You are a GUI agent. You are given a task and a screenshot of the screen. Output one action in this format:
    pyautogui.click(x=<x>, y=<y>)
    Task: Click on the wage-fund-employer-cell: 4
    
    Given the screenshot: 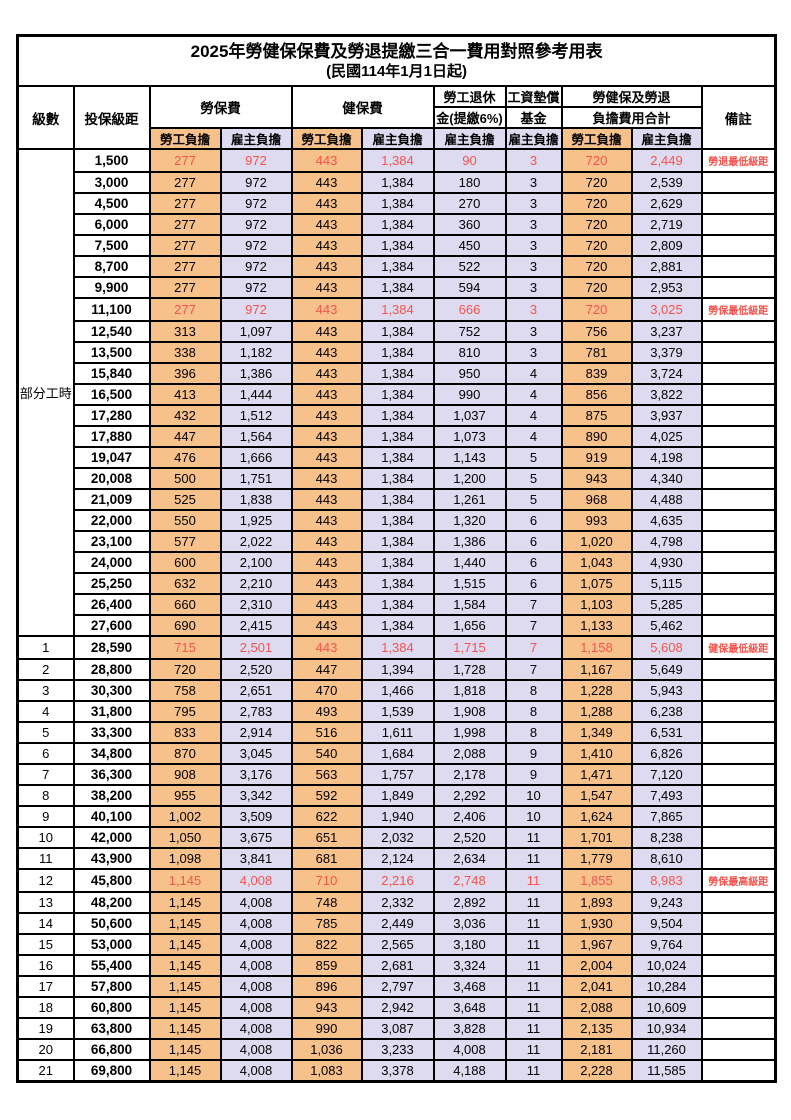 What is the action you would take?
    pyautogui.click(x=533, y=436)
    